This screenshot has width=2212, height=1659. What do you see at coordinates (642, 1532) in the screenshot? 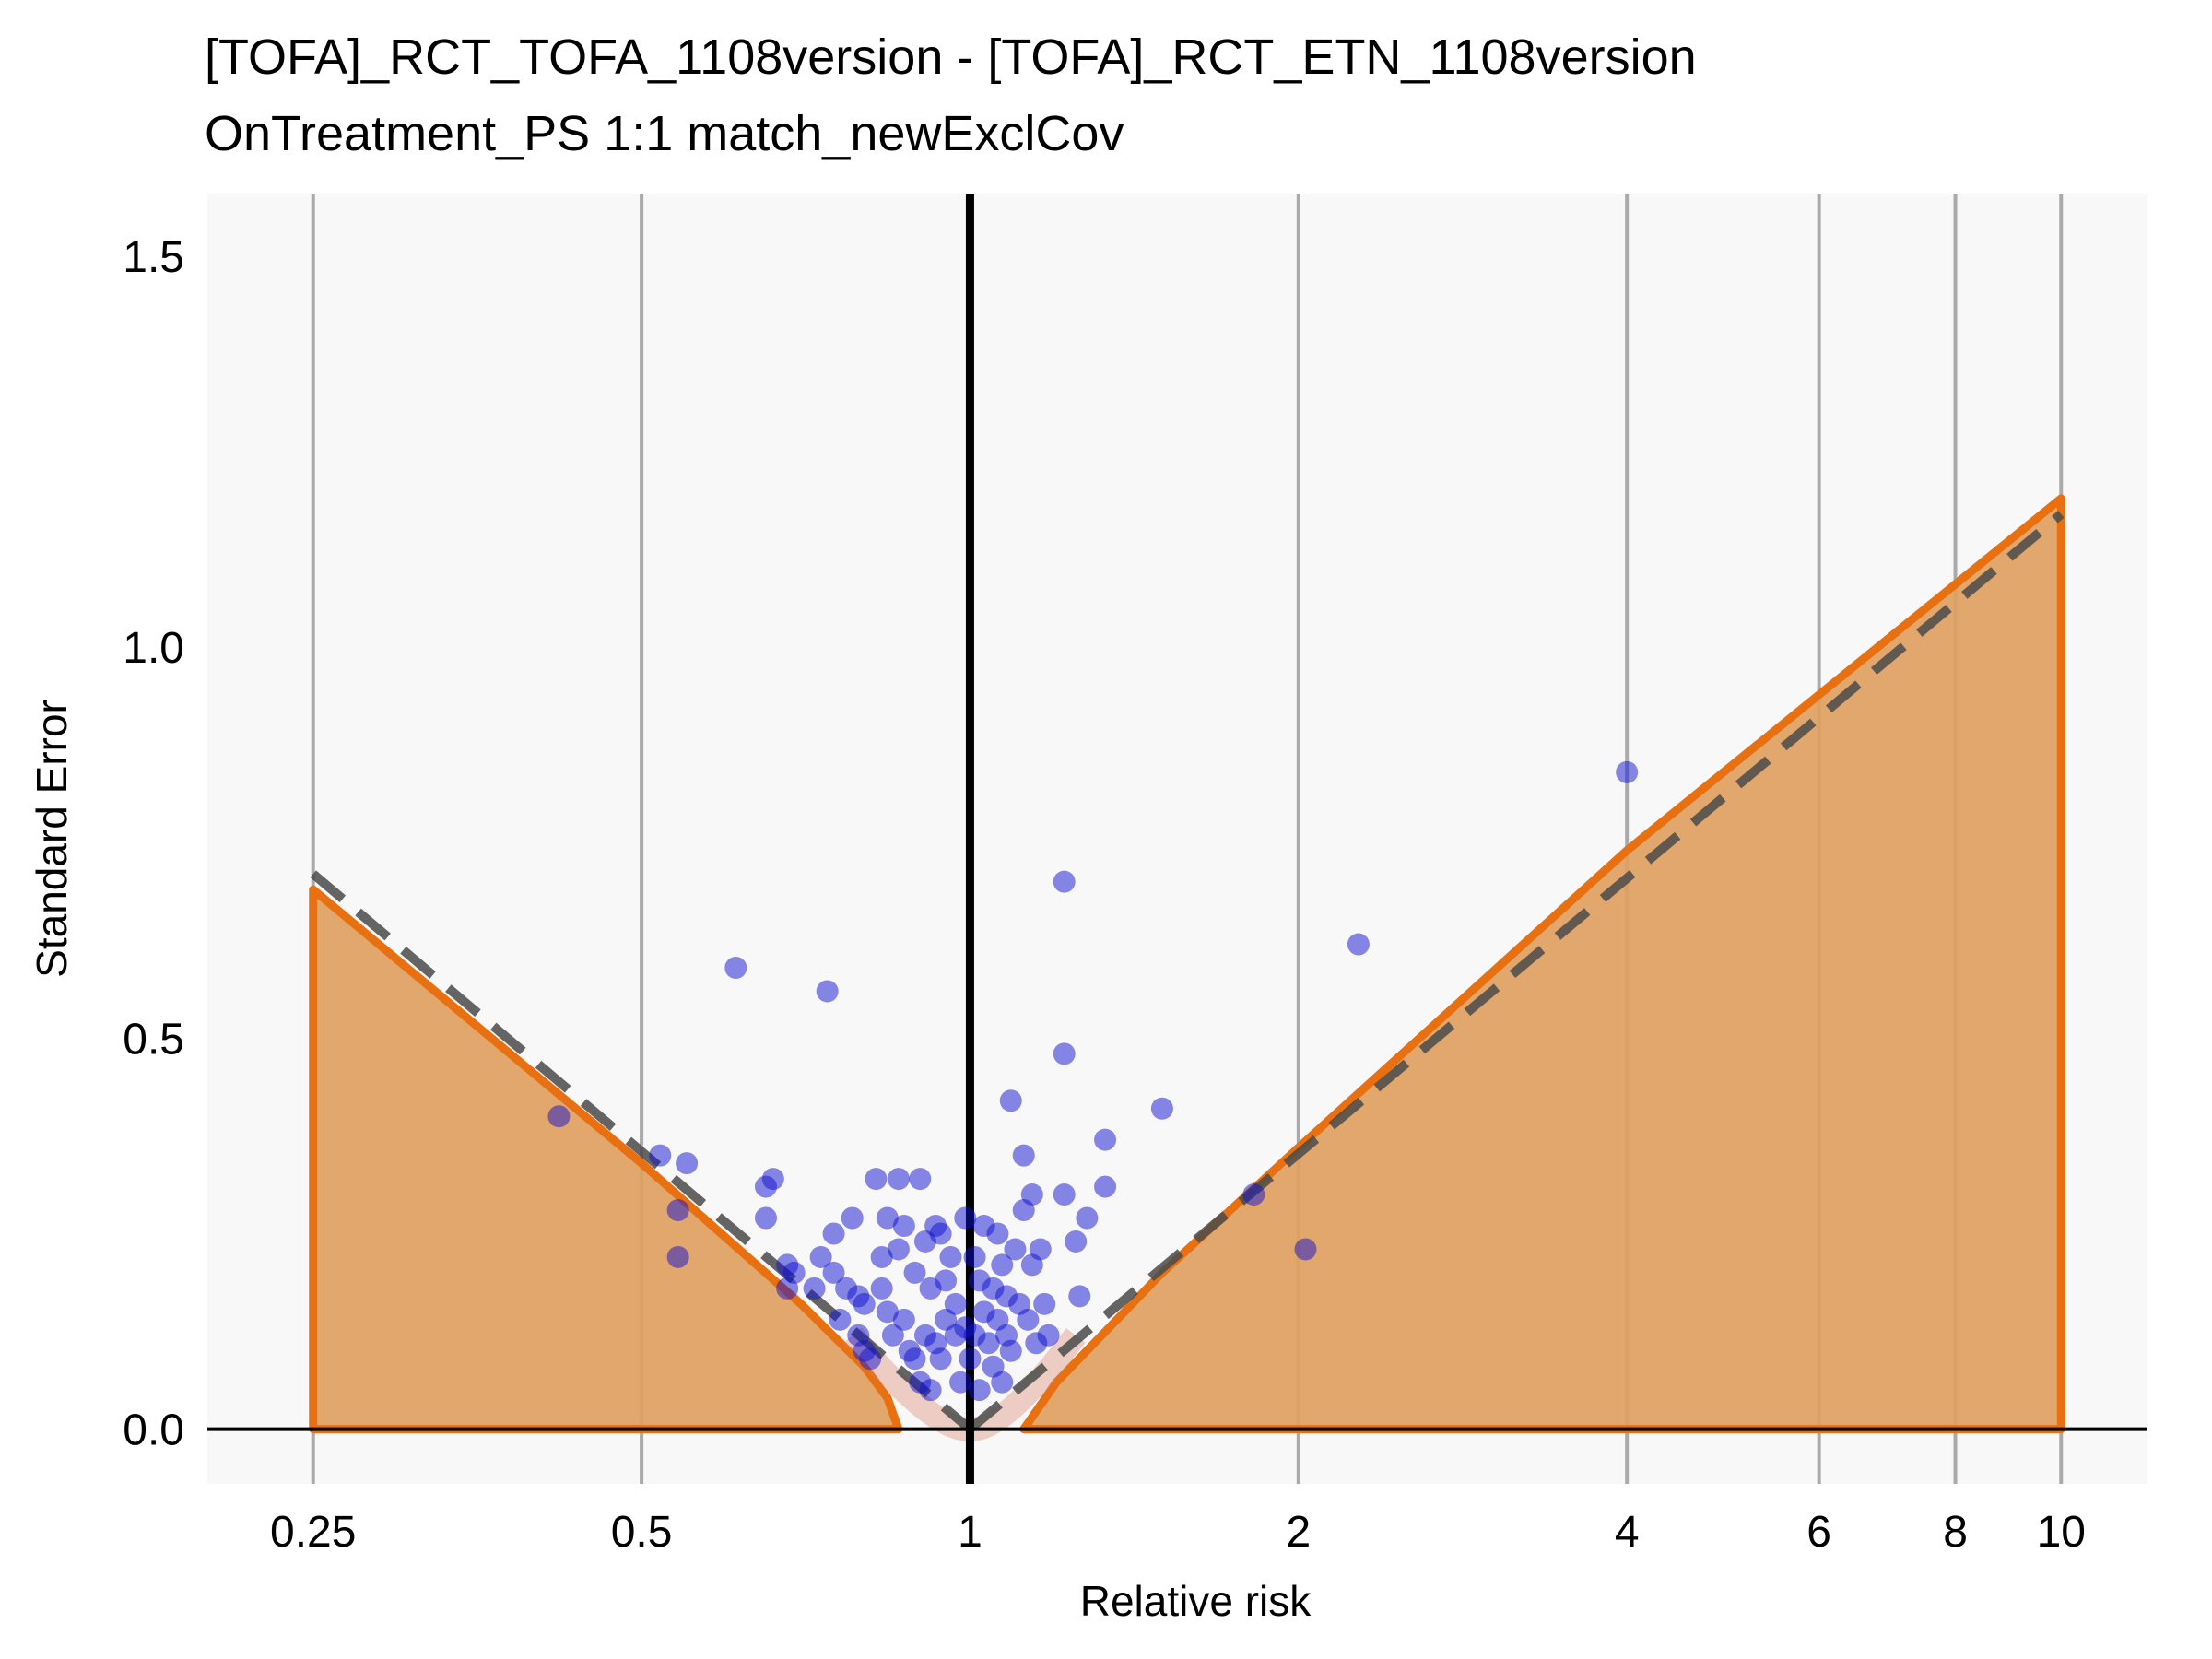
I see `x-tick-0.5: 0.5` at bounding box center [642, 1532].